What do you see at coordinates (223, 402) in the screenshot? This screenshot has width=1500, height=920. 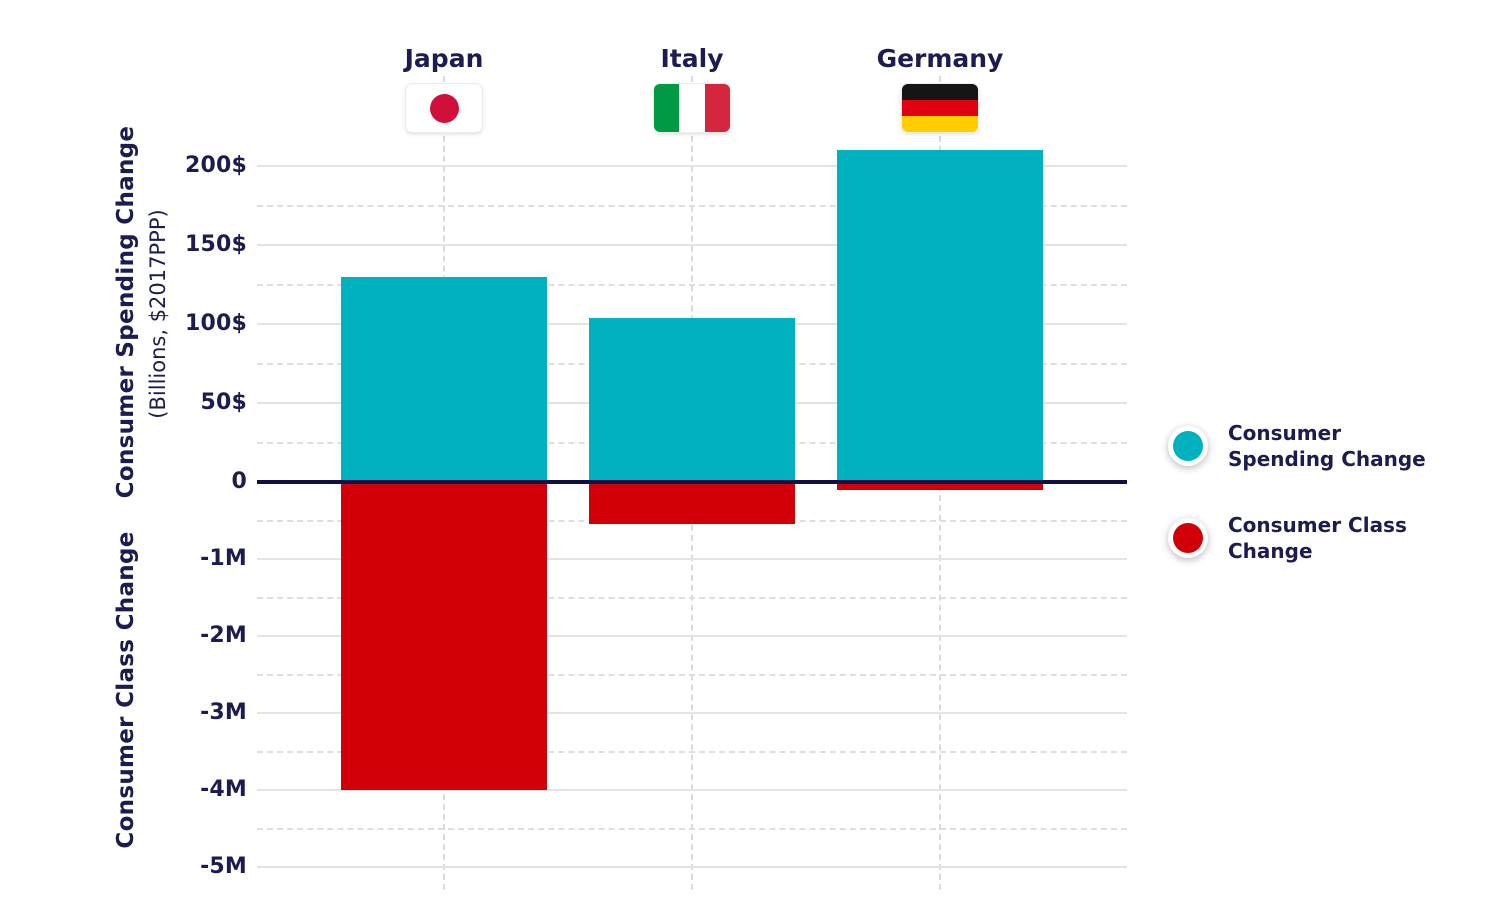 I see `axis-tick-label: 50$` at bounding box center [223, 402].